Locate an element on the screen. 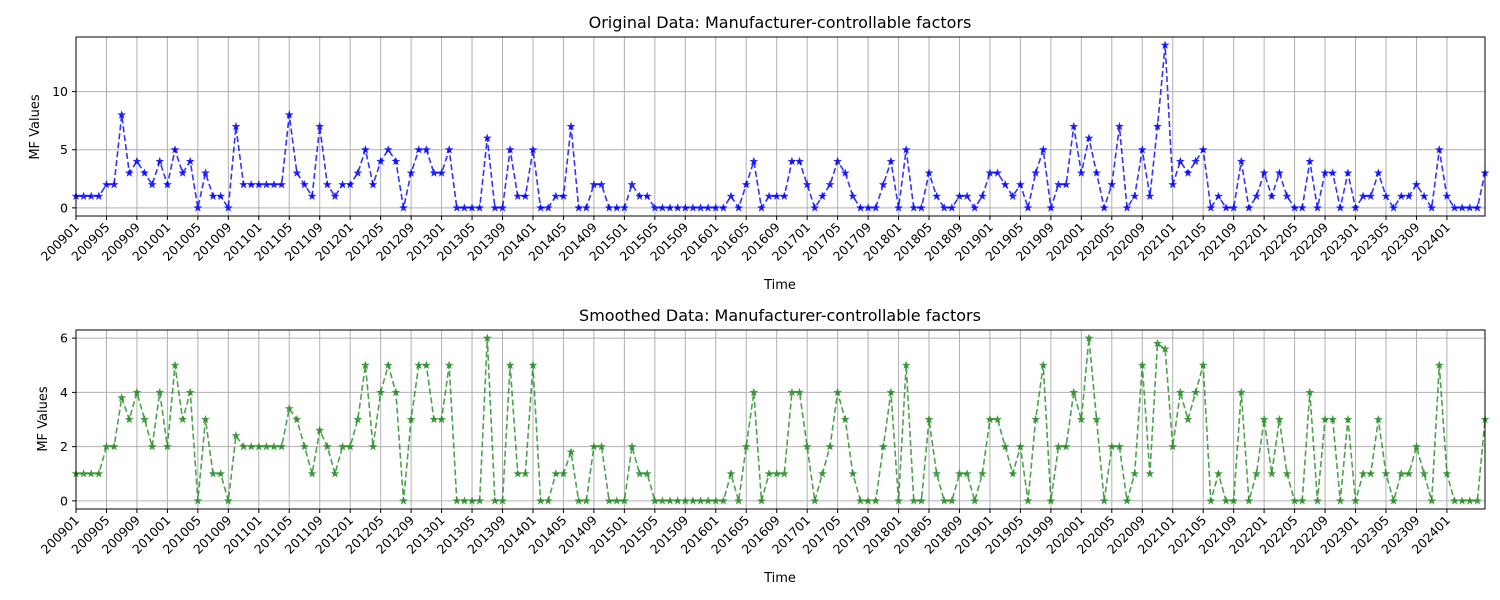  y-tick-label: 4 is located at coordinates (64, 392).